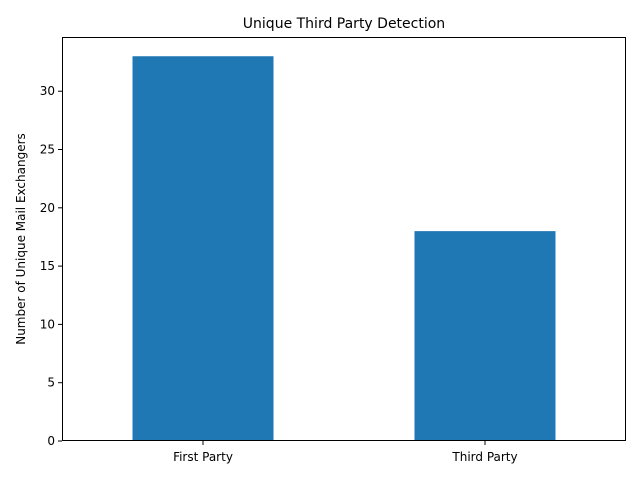 This screenshot has height=484, width=640. Describe the element at coordinates (203, 457) in the screenshot. I see `x-tick-label: First Party` at that location.